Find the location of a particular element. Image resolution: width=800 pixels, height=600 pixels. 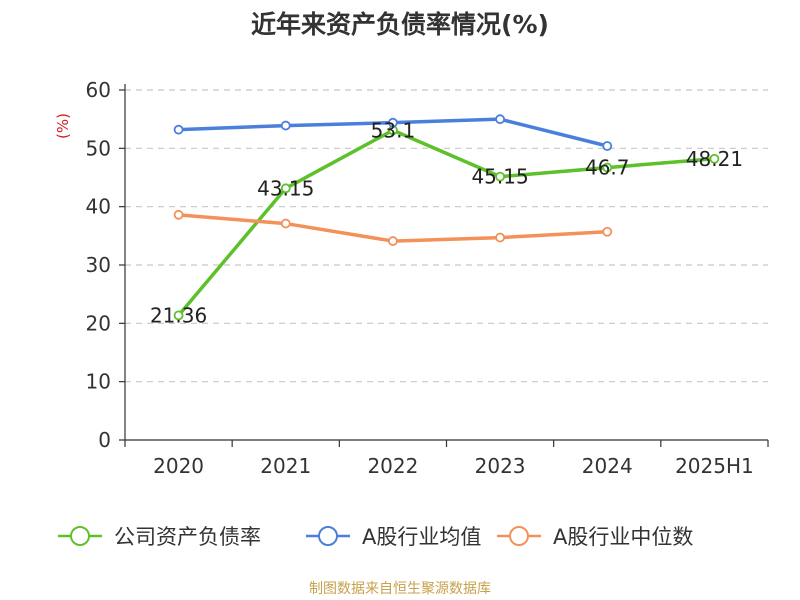

legend: 公司资产负债率 A股行业均值 A股行业中位数 is located at coordinates (375, 537).